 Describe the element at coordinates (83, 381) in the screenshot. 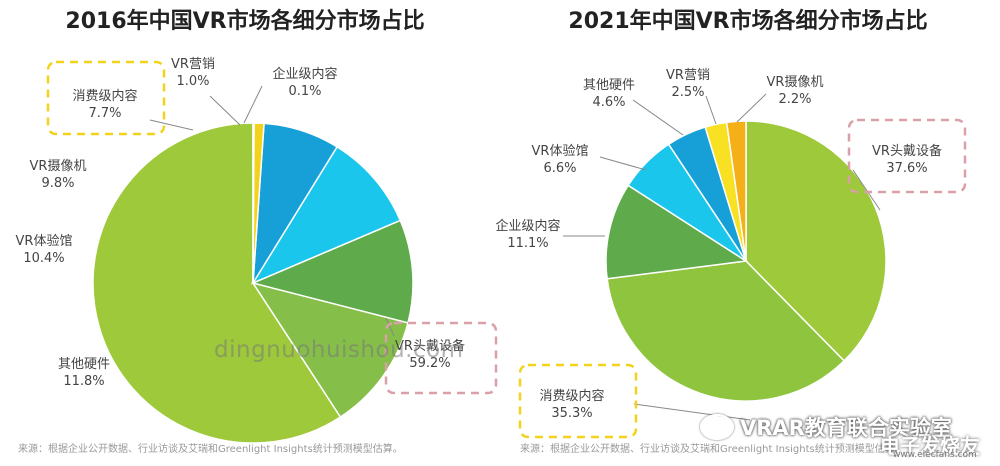

I see `slice-value: 11.8%` at that location.